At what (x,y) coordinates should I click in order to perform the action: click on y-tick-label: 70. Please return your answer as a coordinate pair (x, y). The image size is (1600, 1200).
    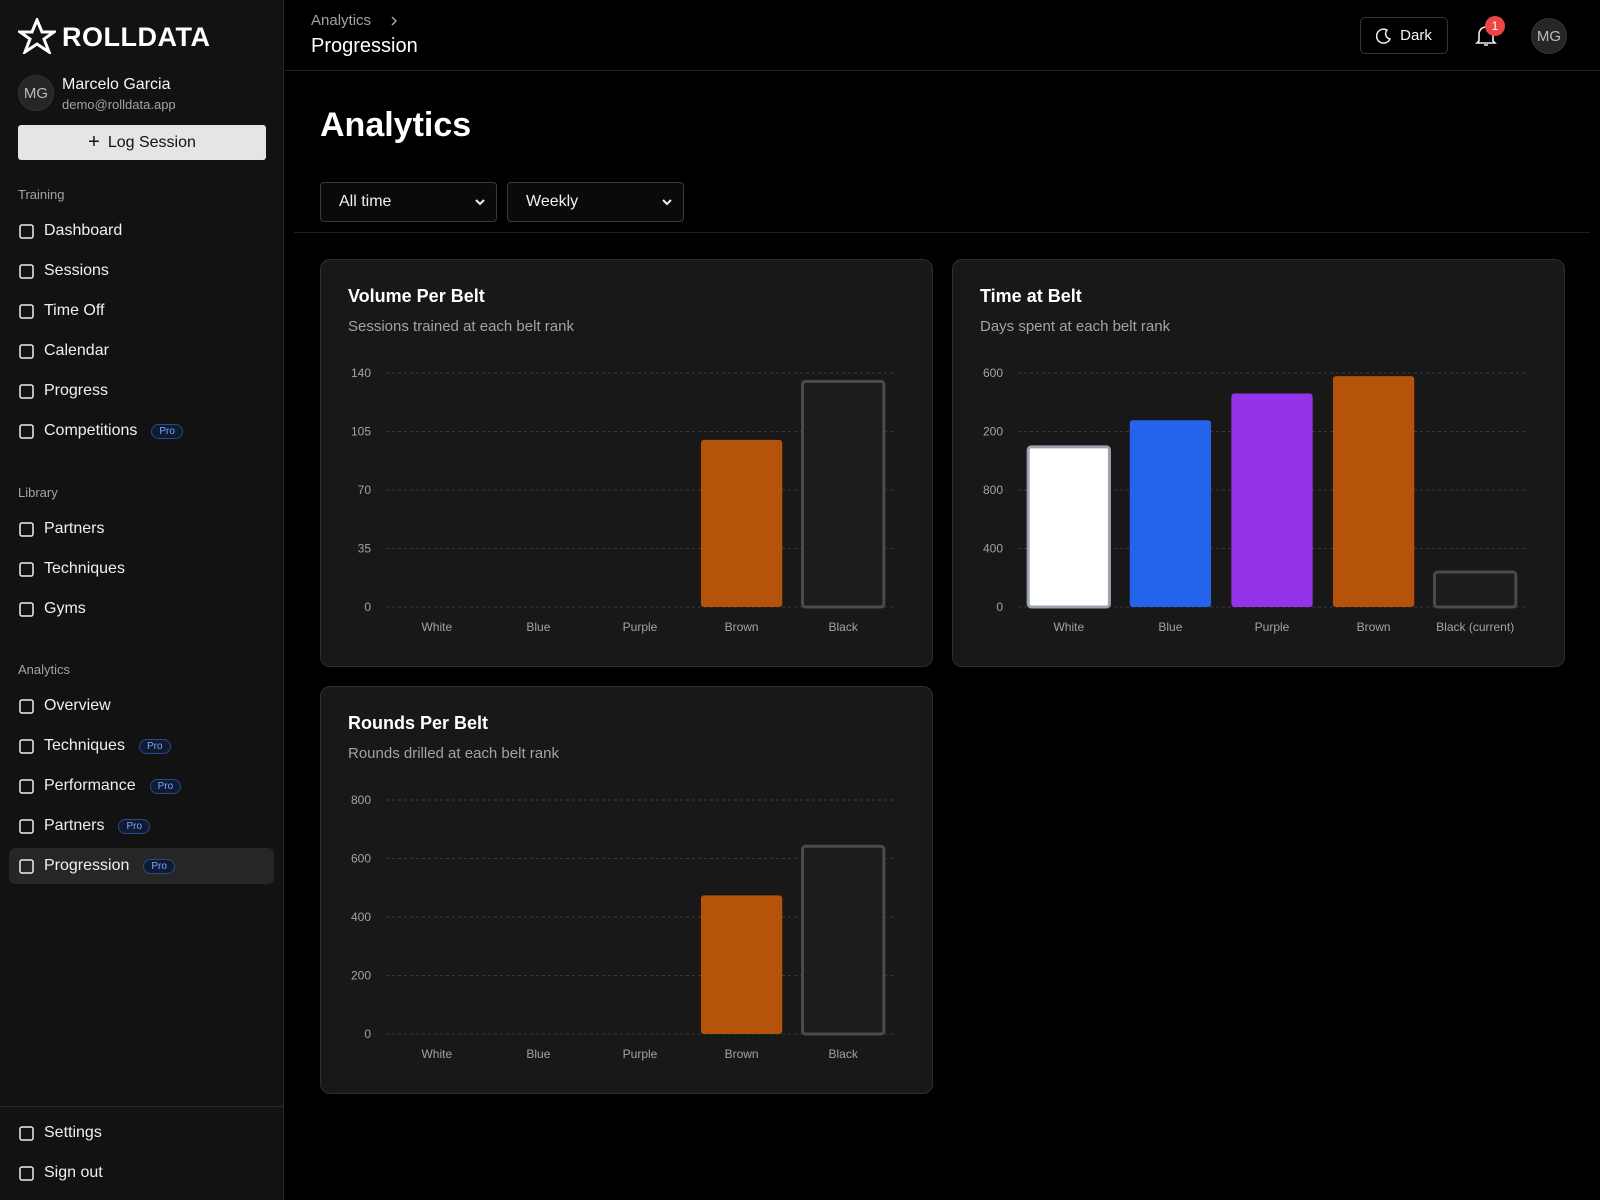
    Looking at the image, I should click on (365, 490).